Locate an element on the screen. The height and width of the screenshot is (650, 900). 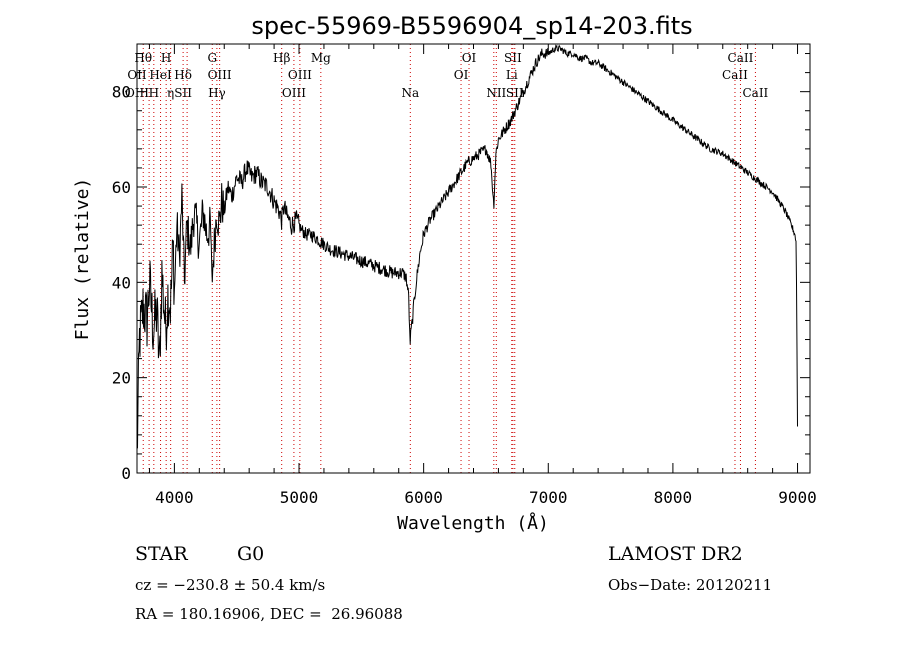
y-tick-label: 60 is located at coordinates (121, 187).